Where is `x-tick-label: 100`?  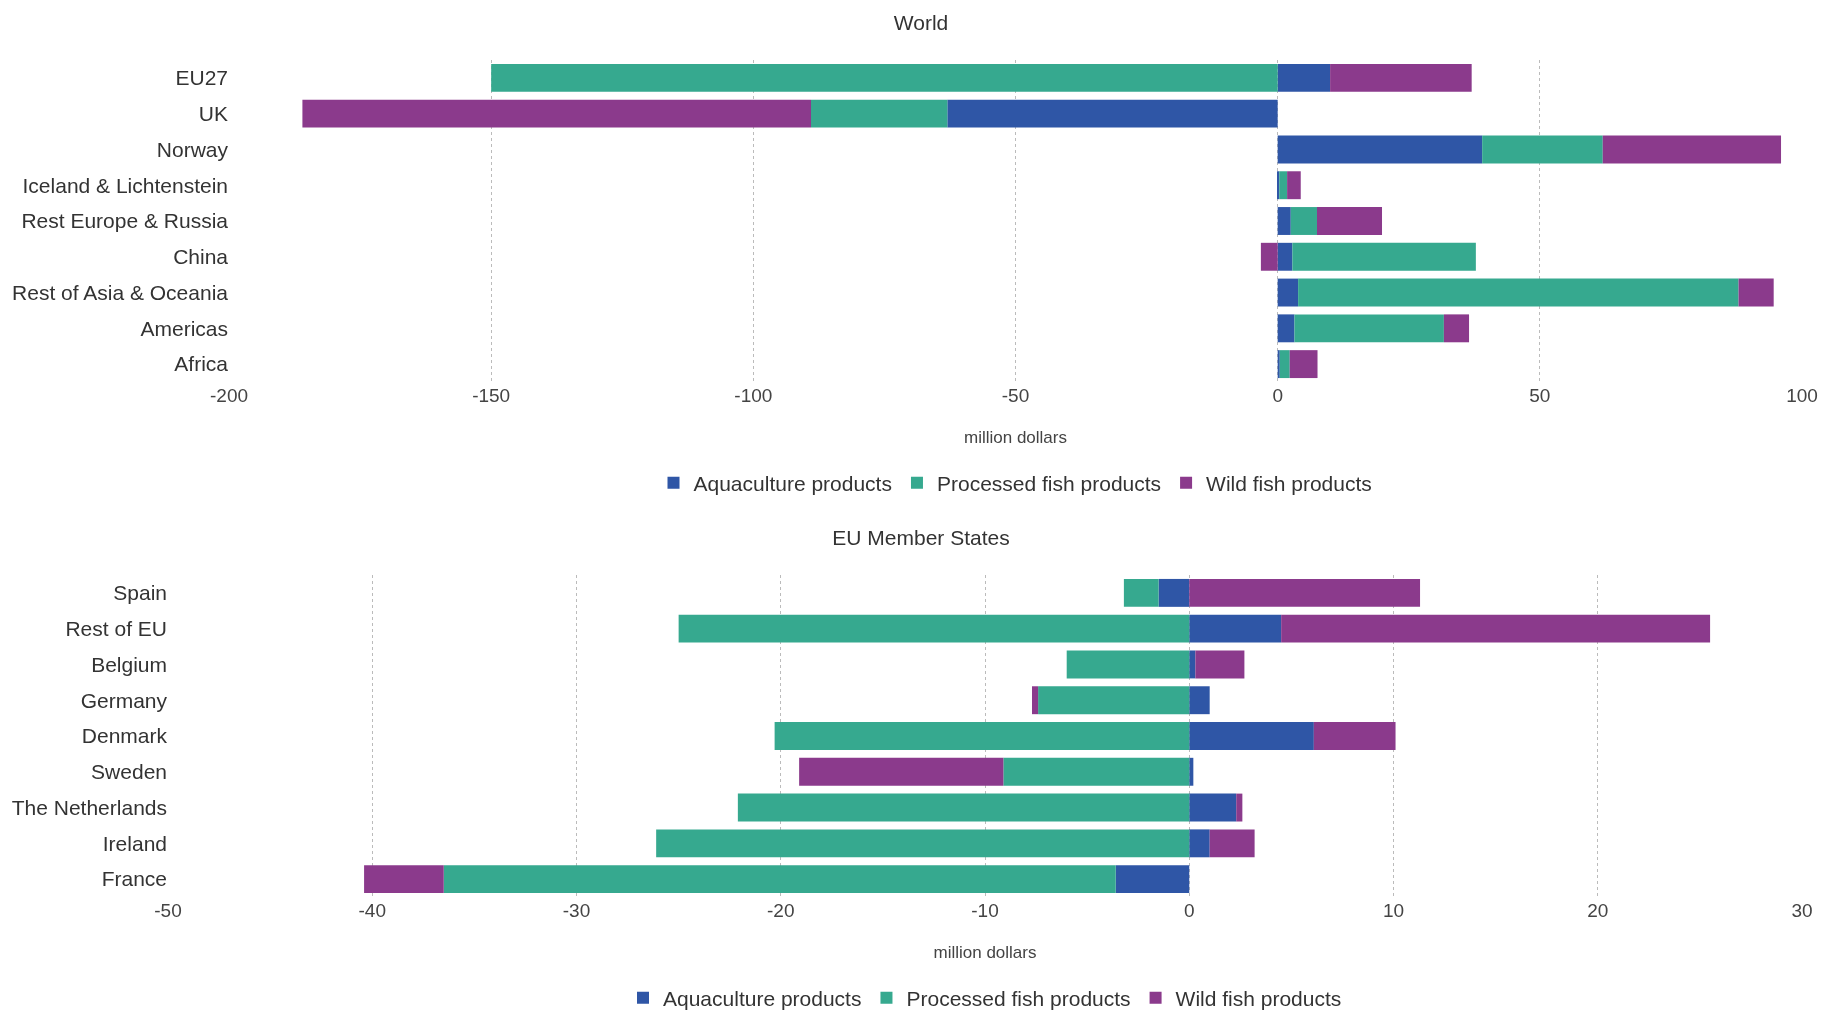
x-tick-label: 100 is located at coordinates (1802, 395).